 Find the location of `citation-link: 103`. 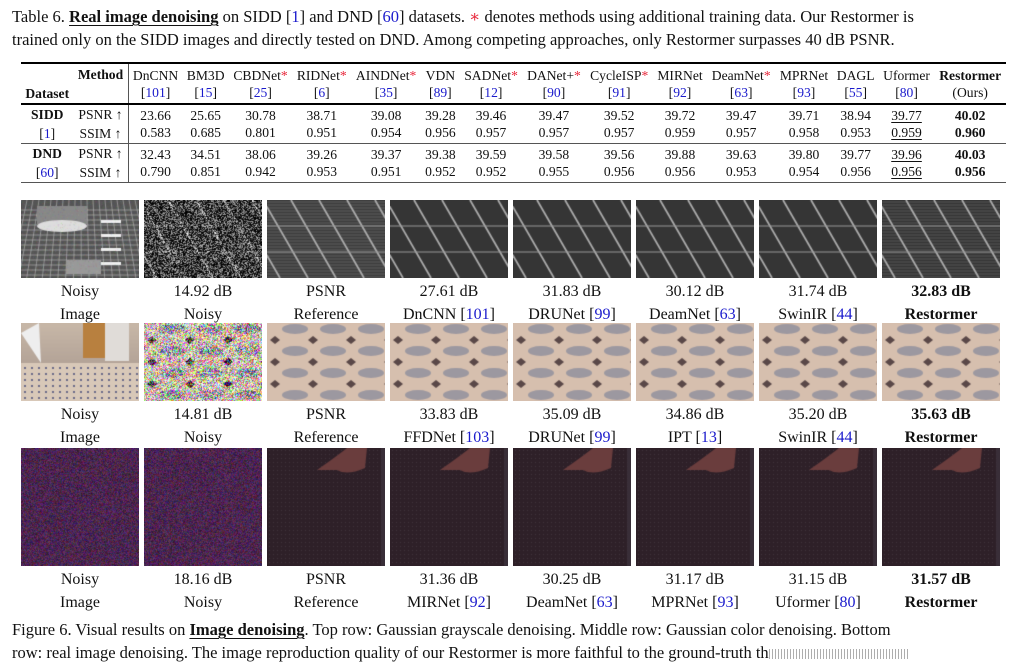

citation-link: 103 is located at coordinates (477, 437).